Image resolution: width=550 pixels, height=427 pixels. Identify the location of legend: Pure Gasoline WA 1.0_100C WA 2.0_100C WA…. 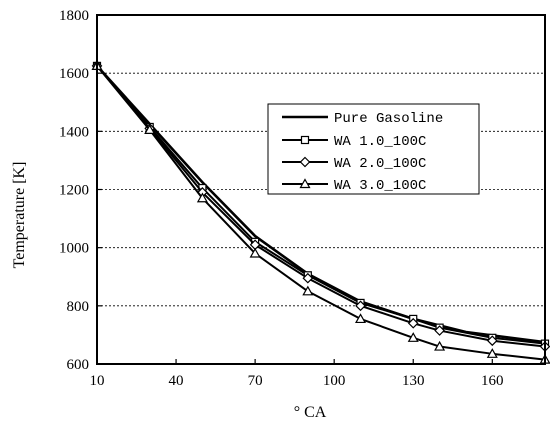
(373, 149).